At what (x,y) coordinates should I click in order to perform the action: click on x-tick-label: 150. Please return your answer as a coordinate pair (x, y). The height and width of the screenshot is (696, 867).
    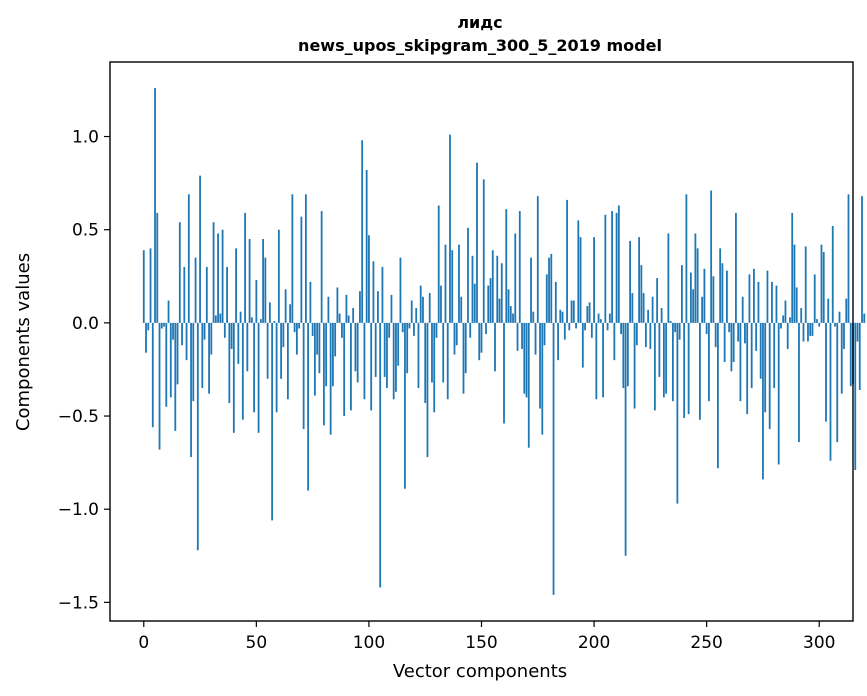
    Looking at the image, I should click on (481, 643).